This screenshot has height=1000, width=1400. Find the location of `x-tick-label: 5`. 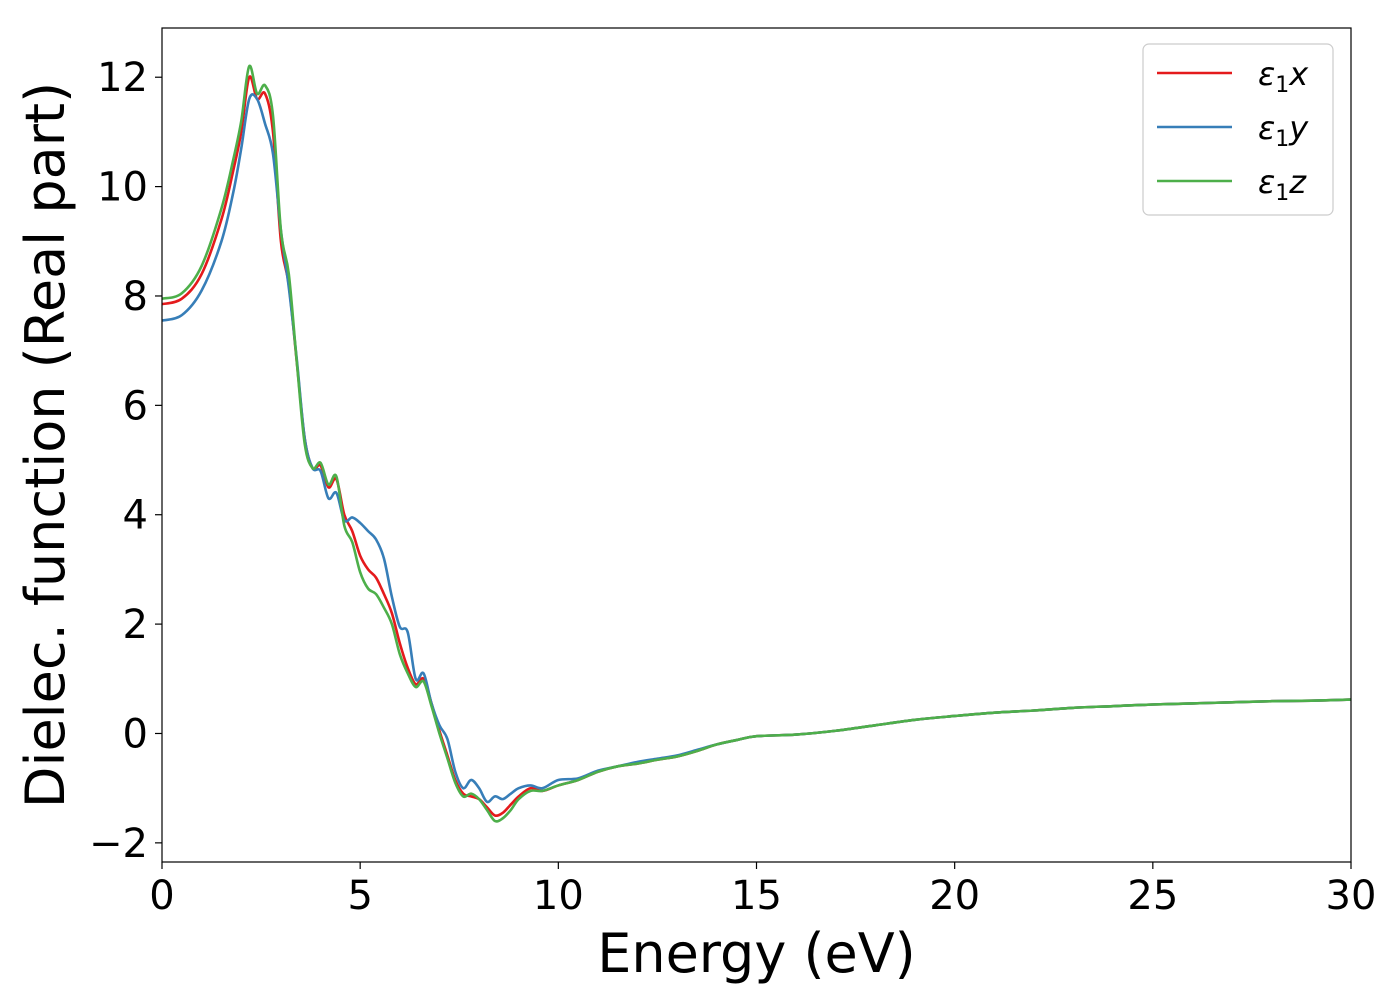

x-tick-label: 5 is located at coordinates (359, 896).